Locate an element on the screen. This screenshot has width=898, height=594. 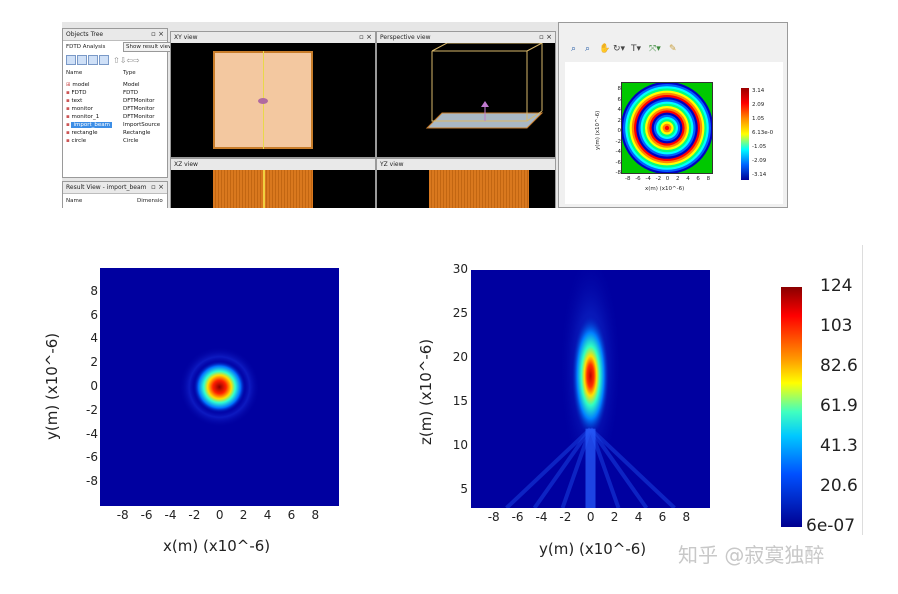
add-analysis-icon is located at coordinates (104, 60).